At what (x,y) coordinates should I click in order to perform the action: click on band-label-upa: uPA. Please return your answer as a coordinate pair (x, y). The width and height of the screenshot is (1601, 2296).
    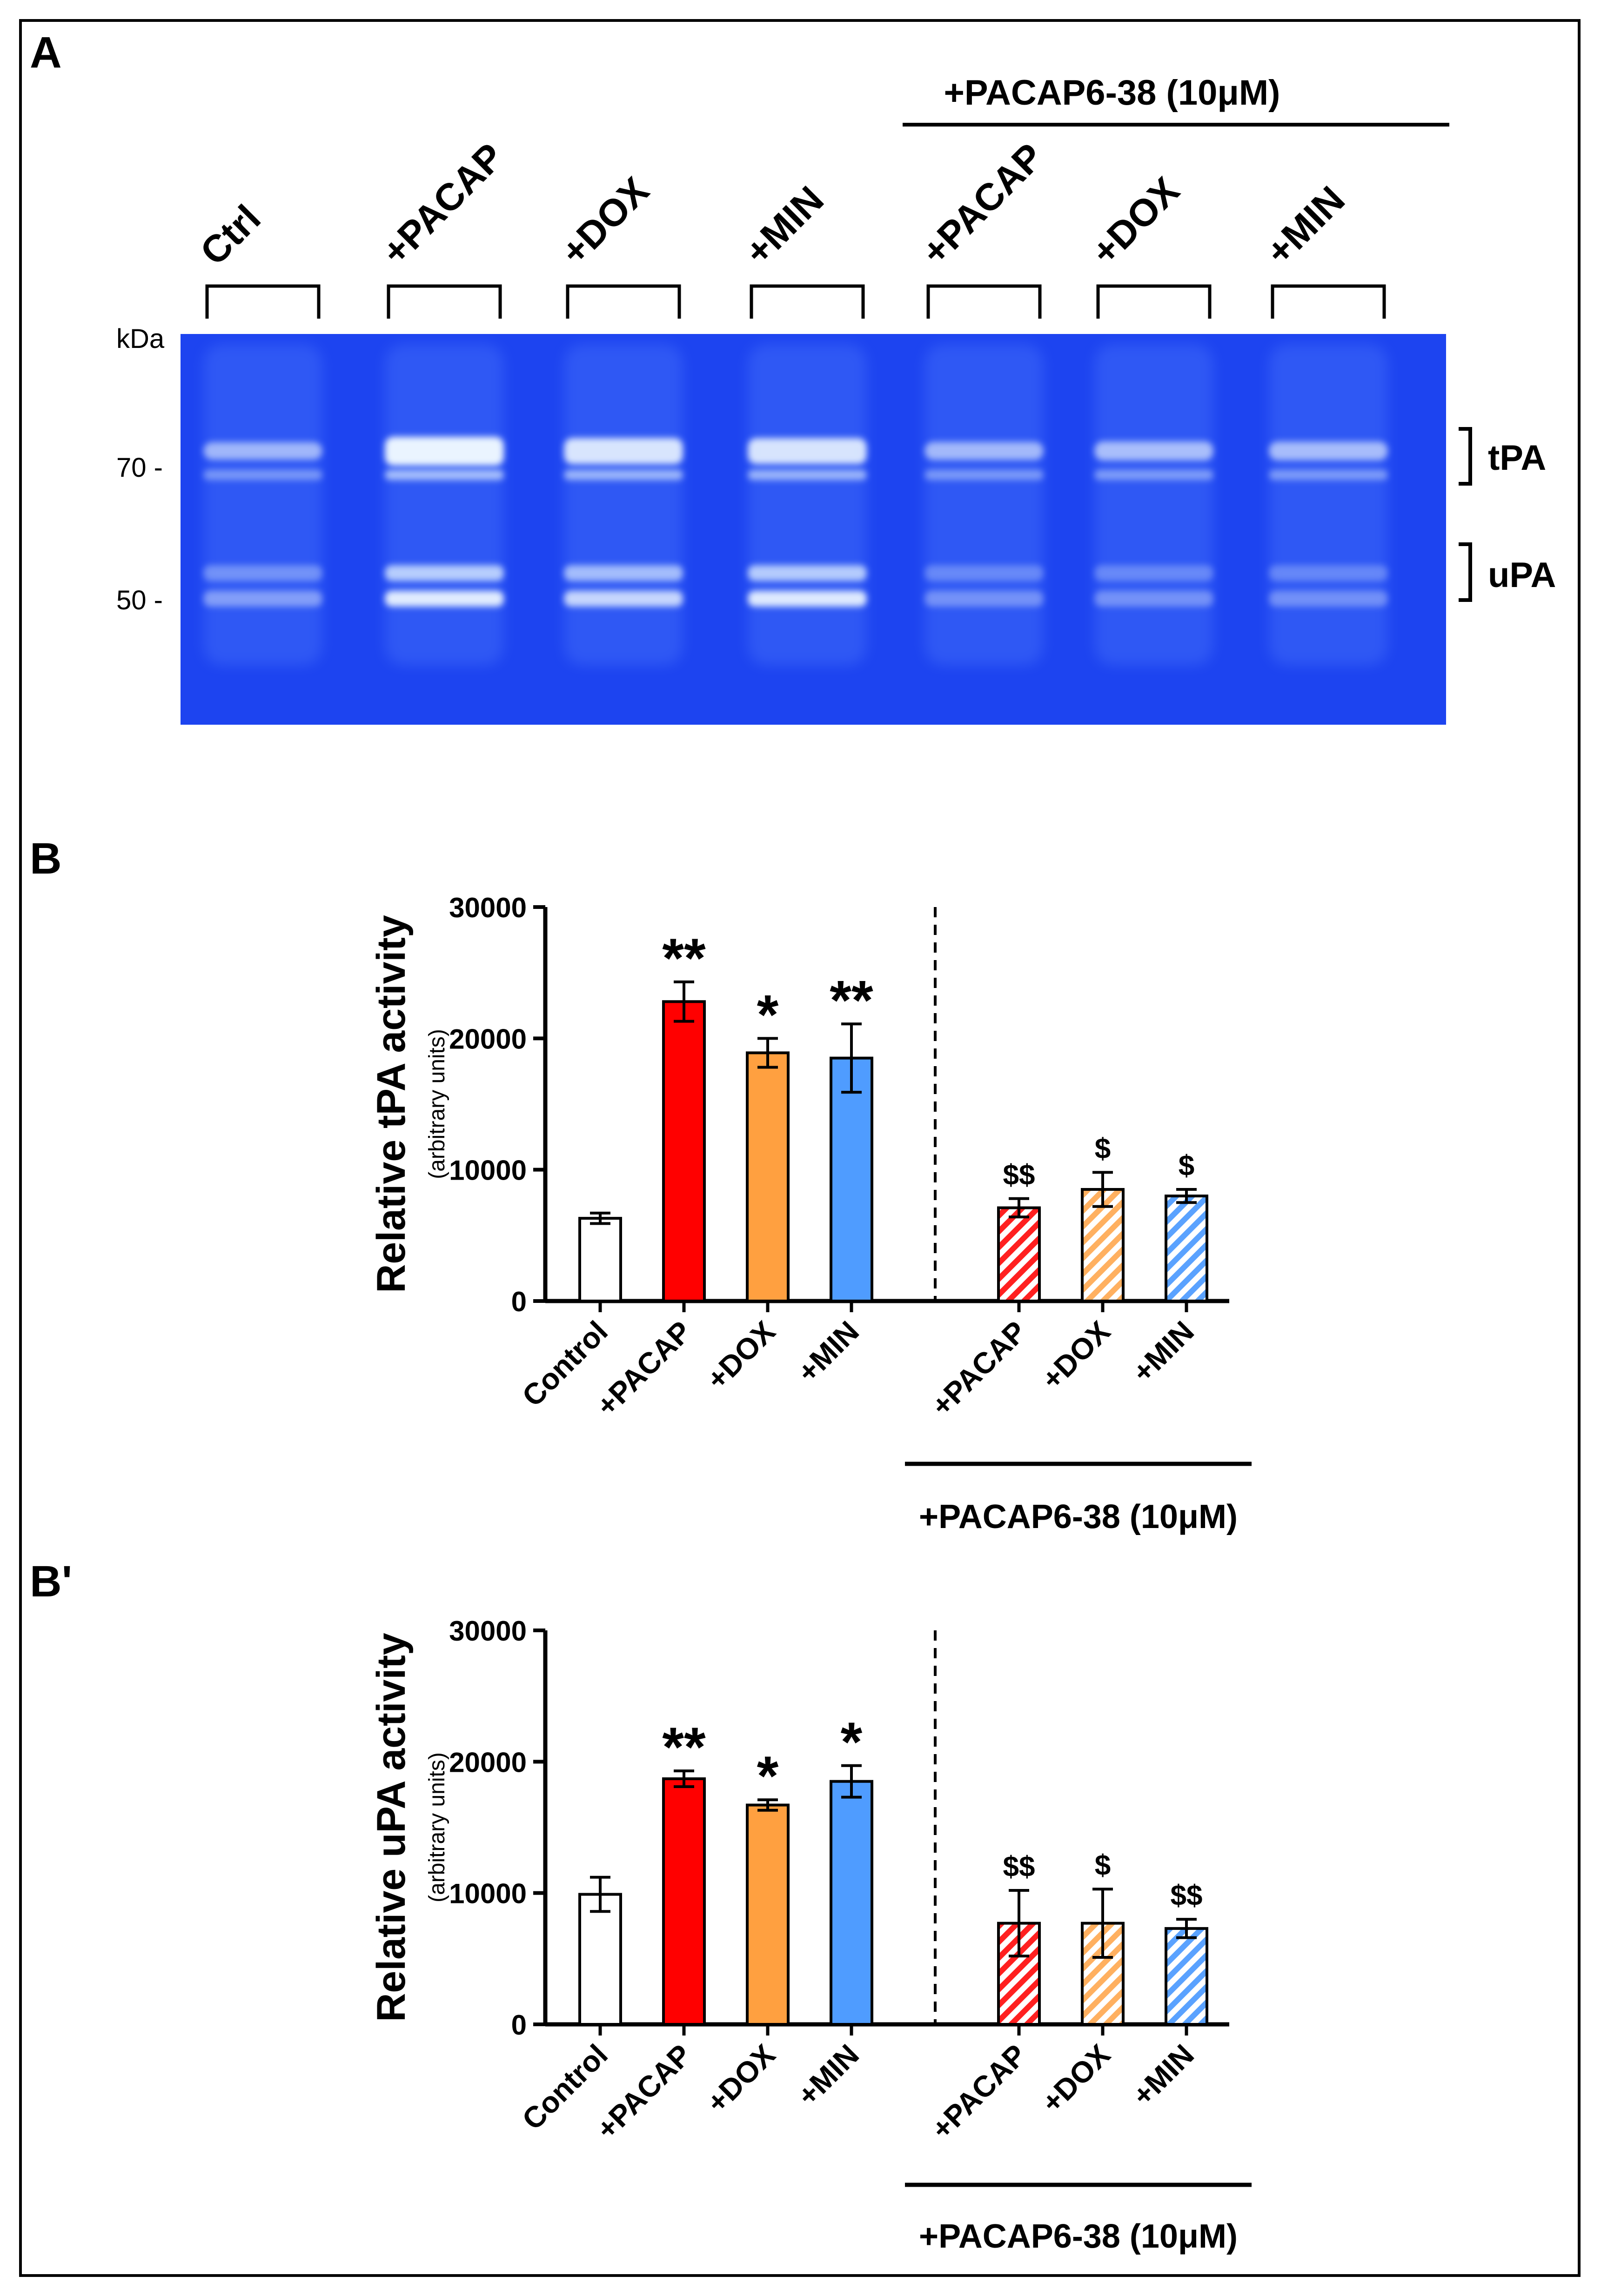
    Looking at the image, I should click on (1522, 575).